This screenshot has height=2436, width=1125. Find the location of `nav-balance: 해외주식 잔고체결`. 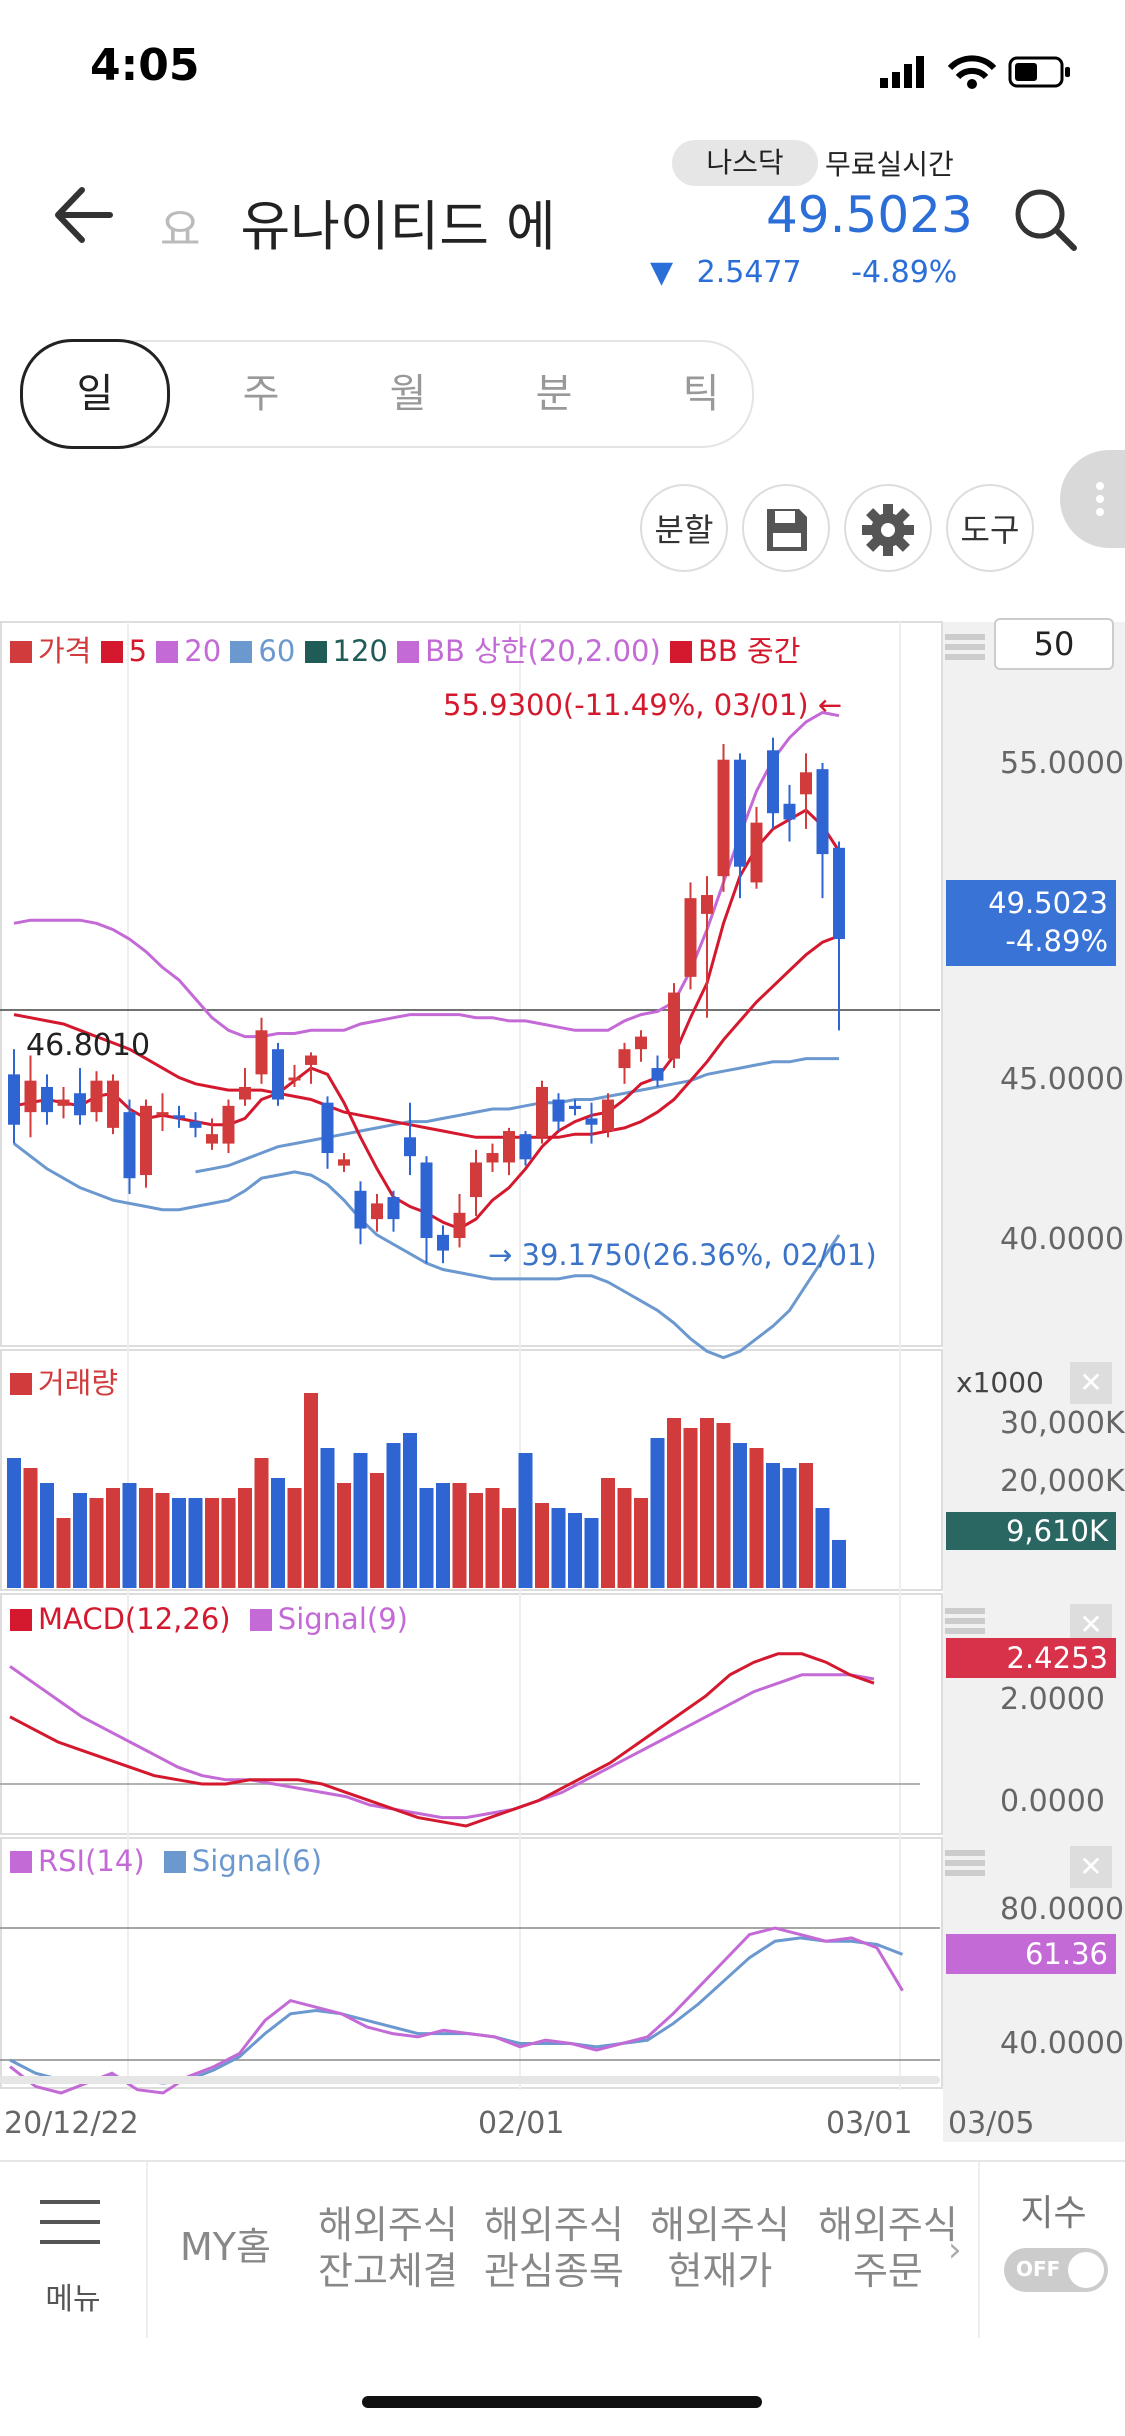

nav-balance: 해외주식 잔고체결 is located at coordinates (388, 2248).